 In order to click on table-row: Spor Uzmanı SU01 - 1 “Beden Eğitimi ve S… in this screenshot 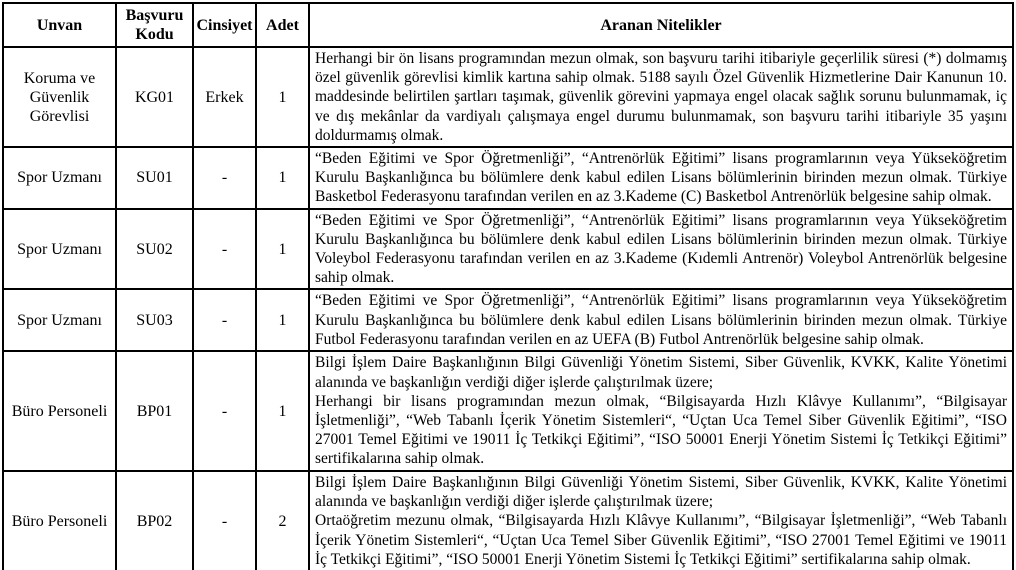, I will do `click(508, 178)`.